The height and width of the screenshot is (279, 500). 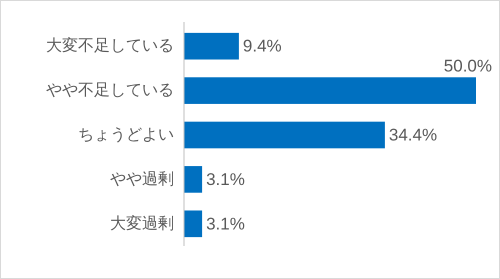 I want to click on data-label: 9.4%, so click(x=262, y=46).